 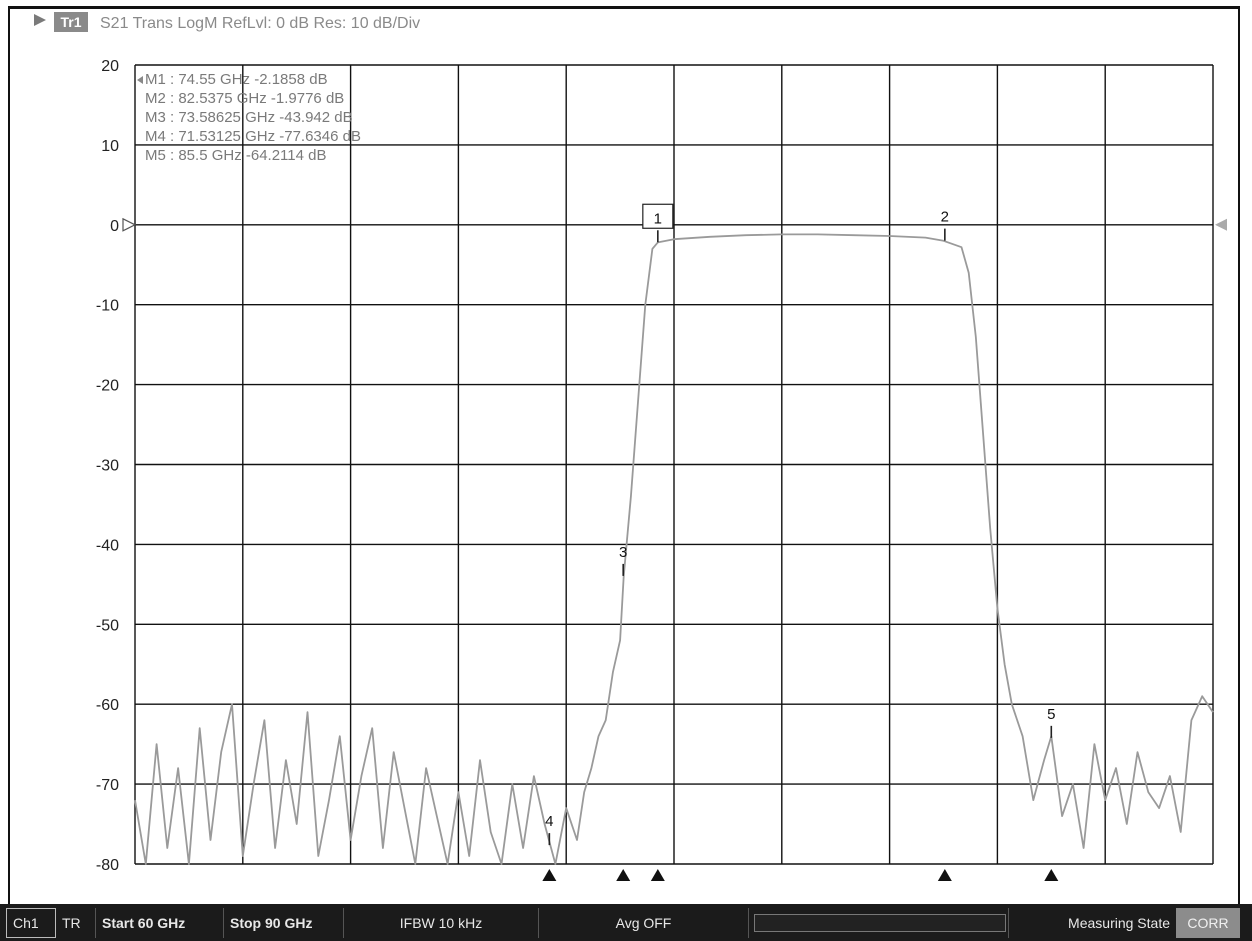 I want to click on marker-label: 1, so click(x=658, y=218).